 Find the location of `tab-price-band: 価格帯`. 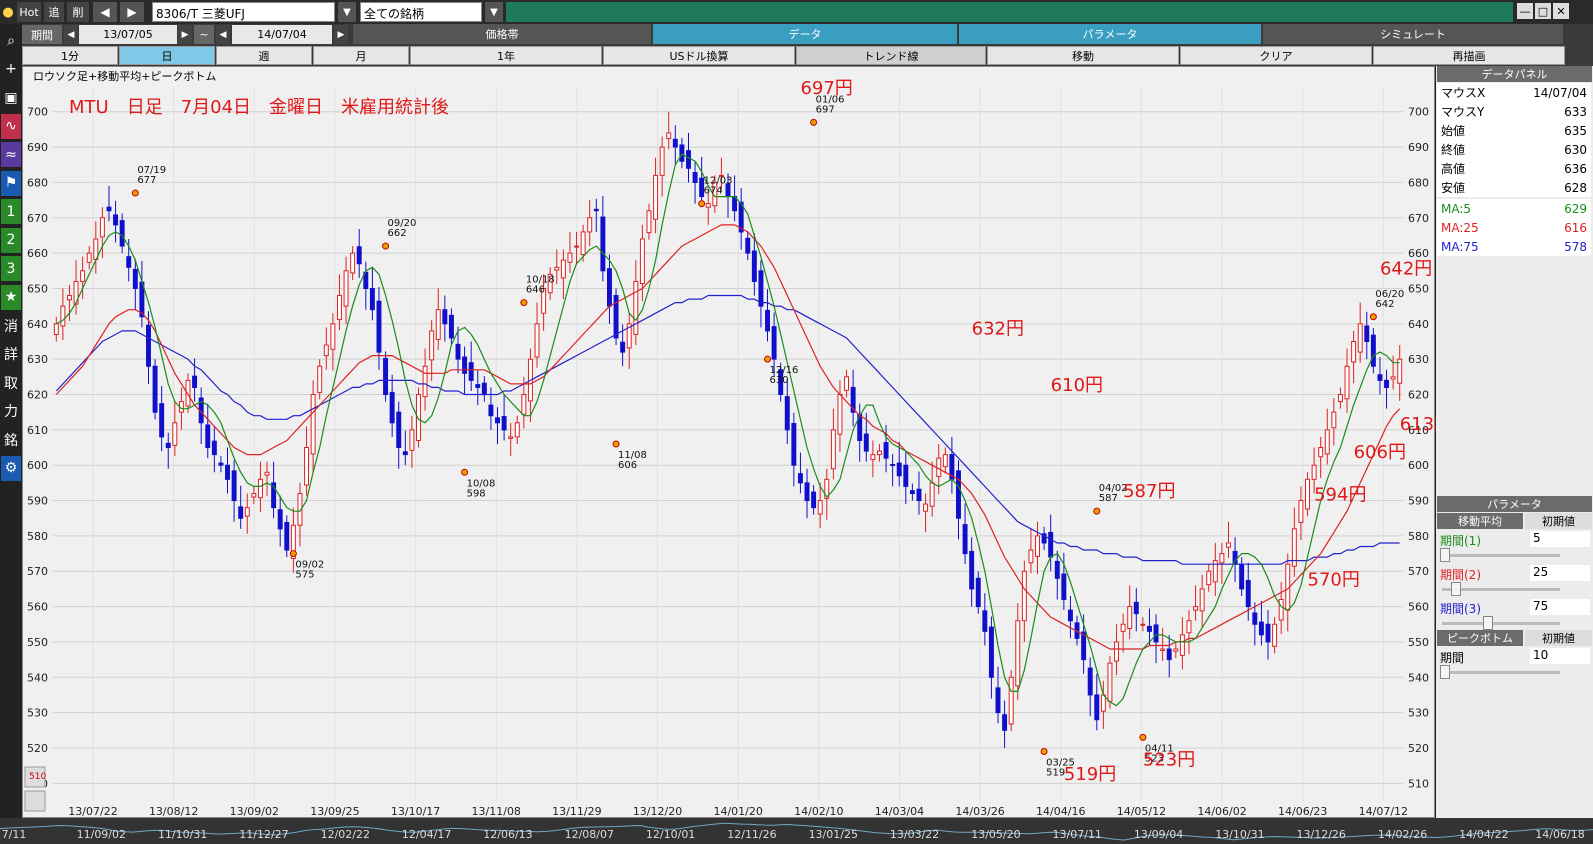

tab-price-band: 価格帯 is located at coordinates (502, 34).